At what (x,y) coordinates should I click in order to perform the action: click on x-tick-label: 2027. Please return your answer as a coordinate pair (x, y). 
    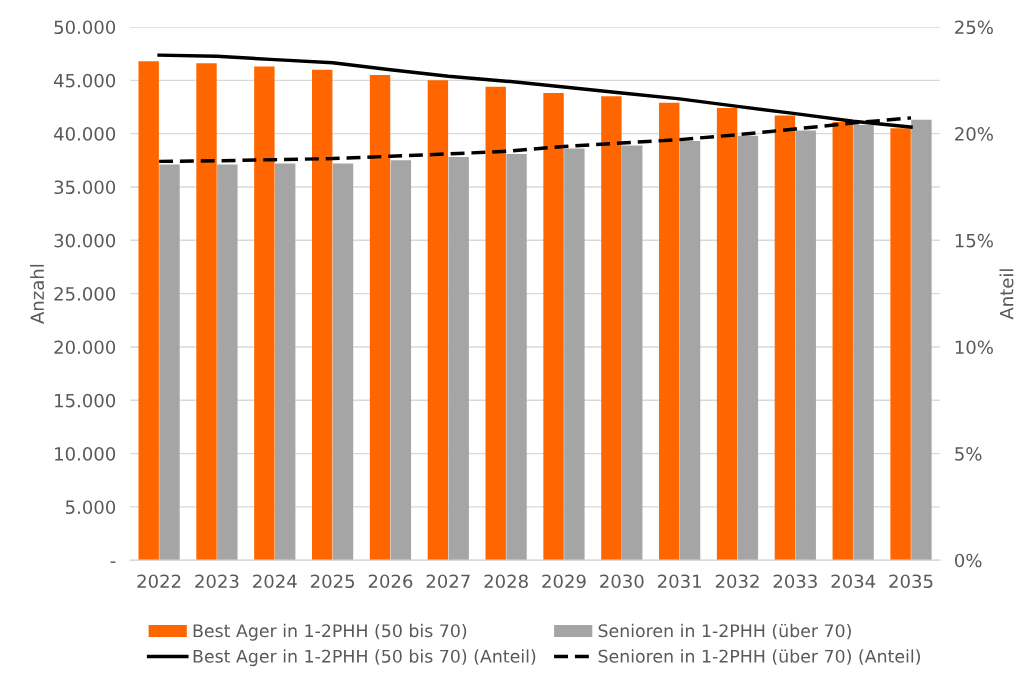
    Looking at the image, I should click on (448, 581).